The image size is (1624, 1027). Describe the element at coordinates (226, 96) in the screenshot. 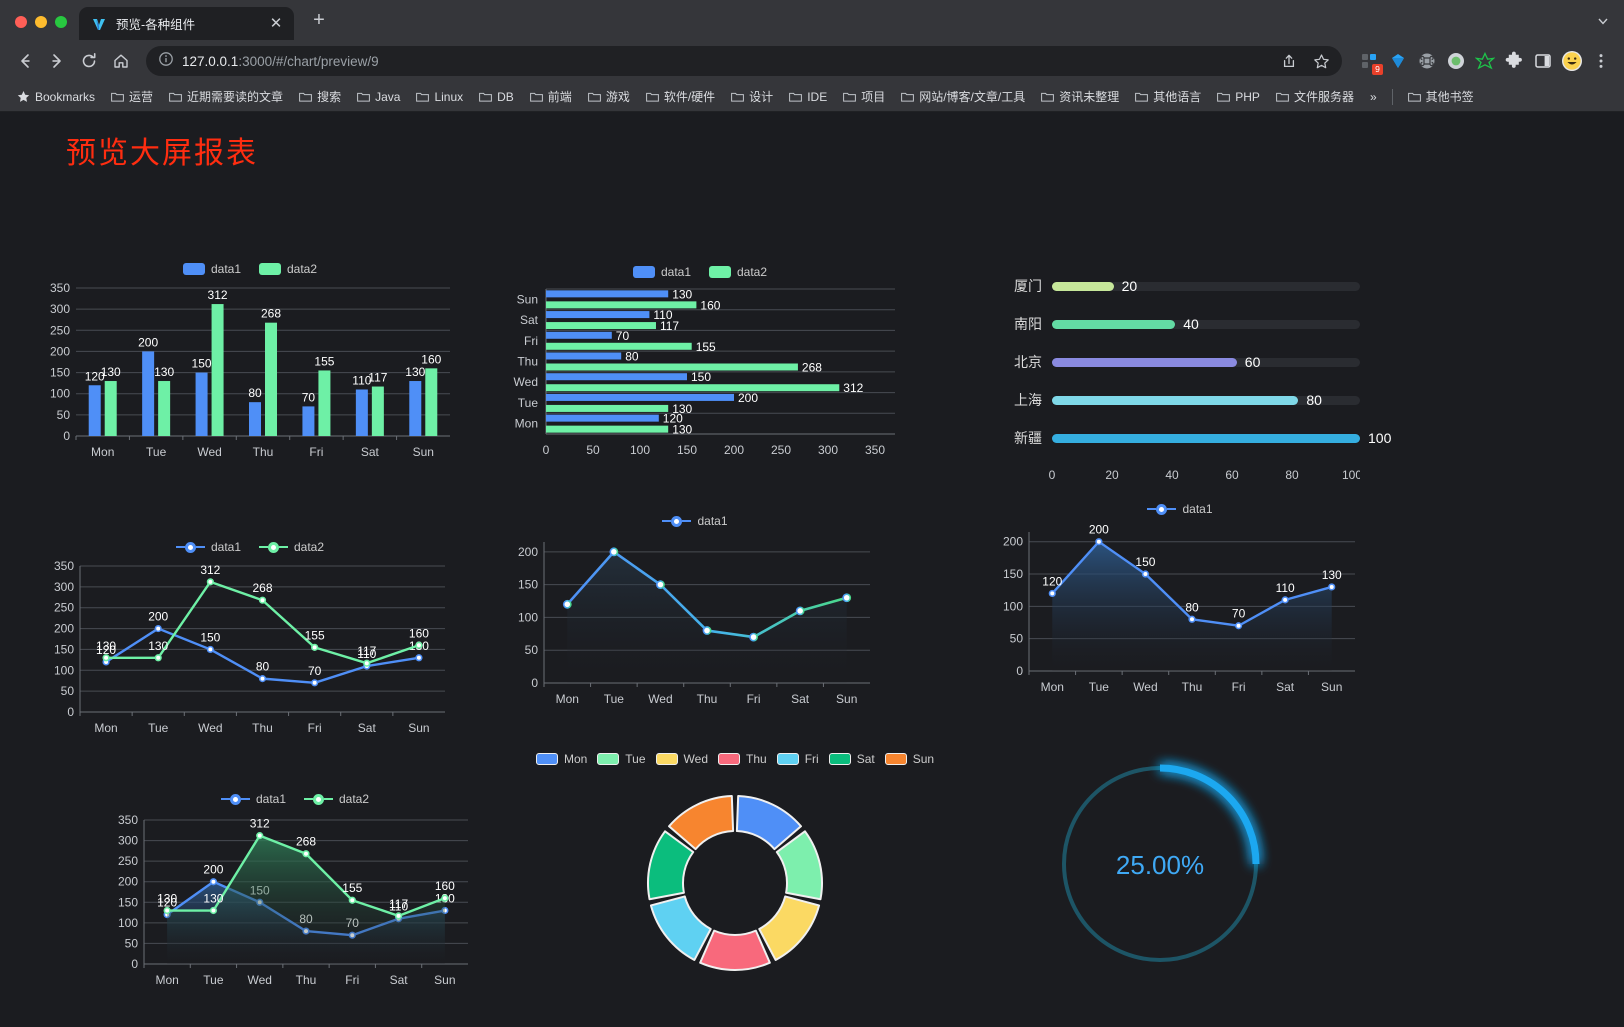

I see `bookmark-item-2: 近期需要读的文章` at that location.